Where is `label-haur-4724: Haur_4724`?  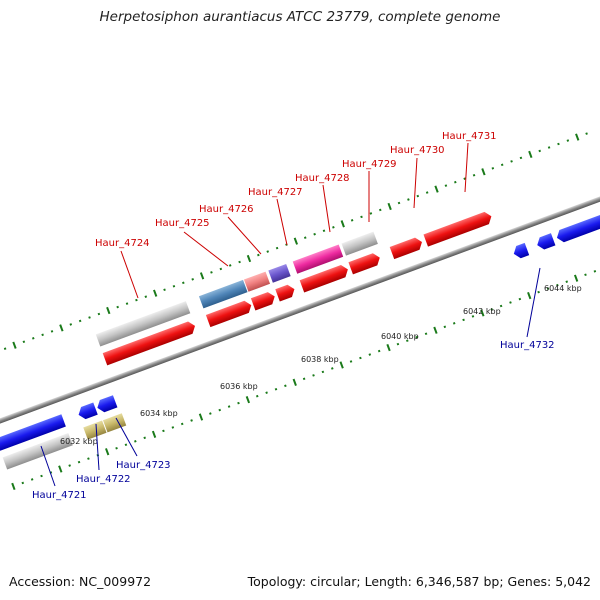
label-haur-4724: Haur_4724 is located at coordinates (122, 243).